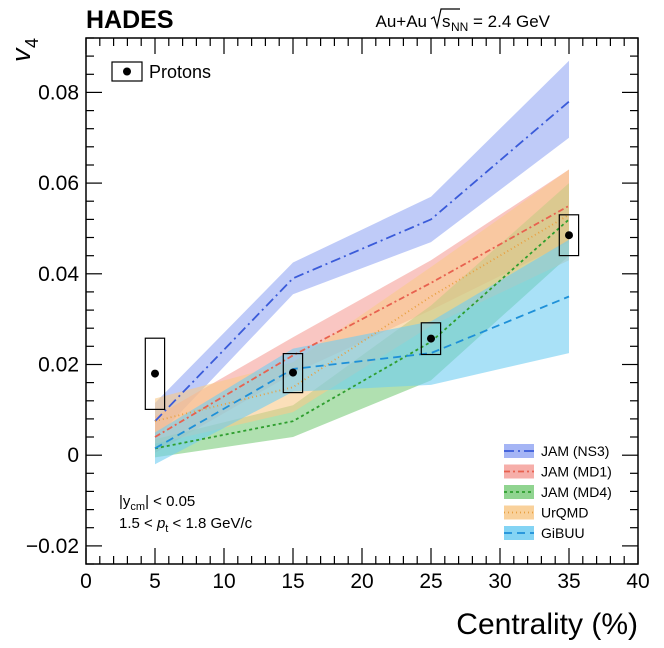 The height and width of the screenshot is (648, 664). I want to click on collision-system-label: Au+Au s NN = 2.4 GeV, so click(463, 21).